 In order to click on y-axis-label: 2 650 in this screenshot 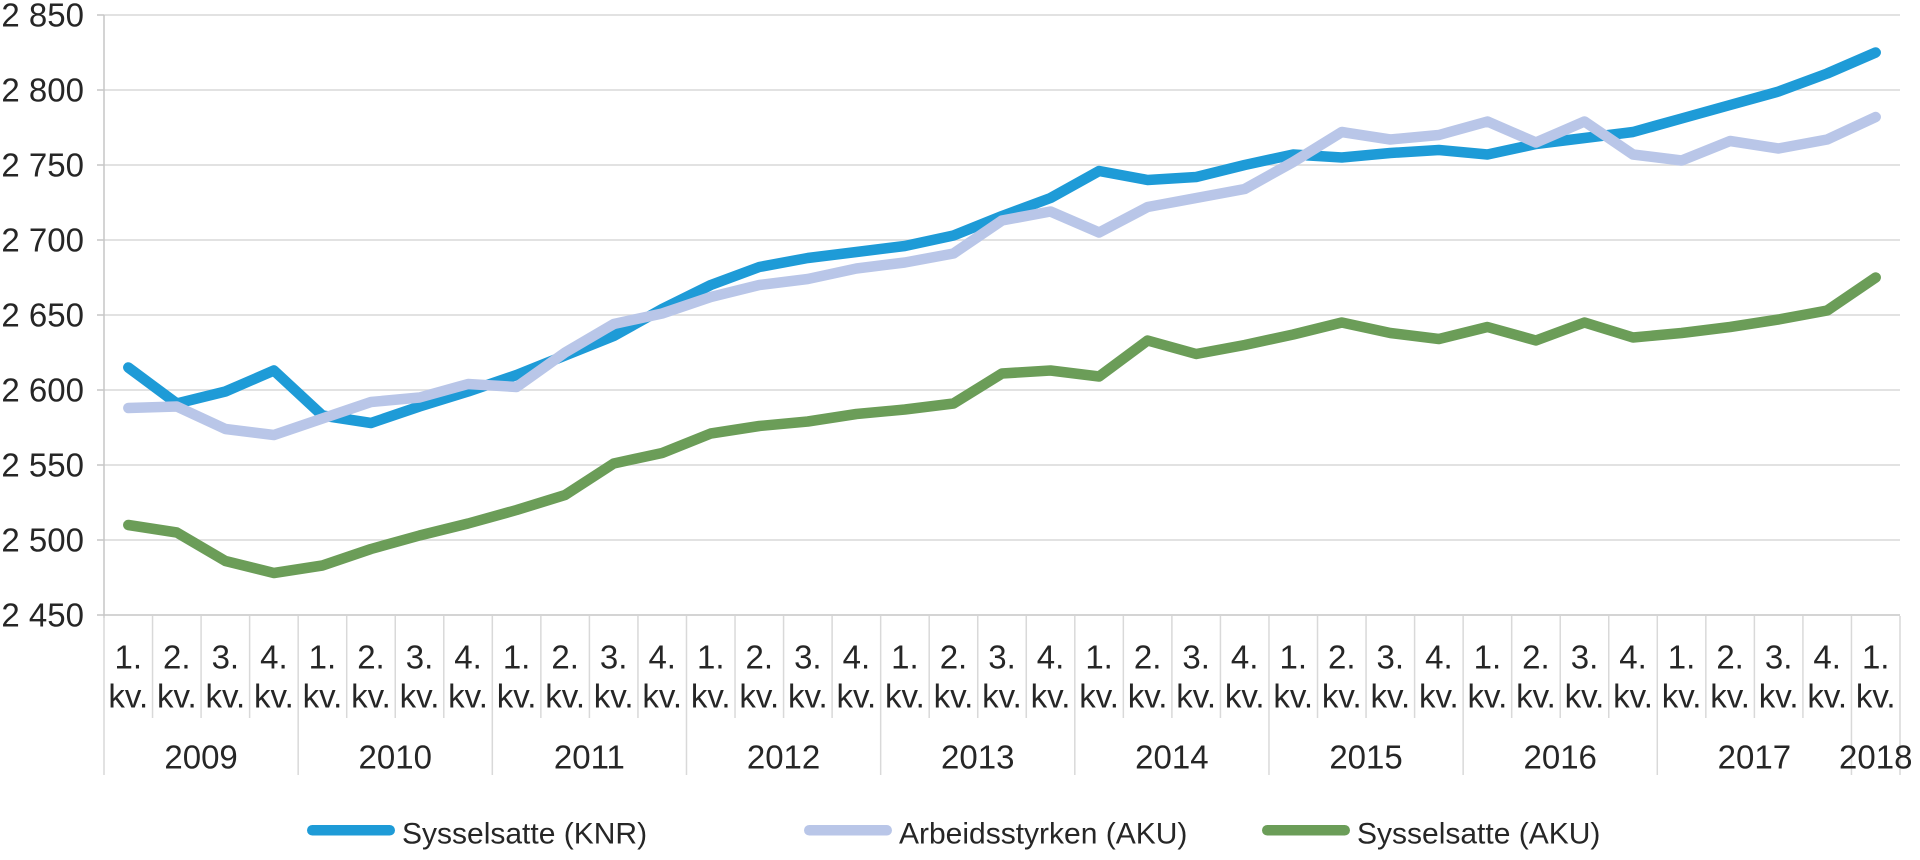, I will do `click(42, 315)`.